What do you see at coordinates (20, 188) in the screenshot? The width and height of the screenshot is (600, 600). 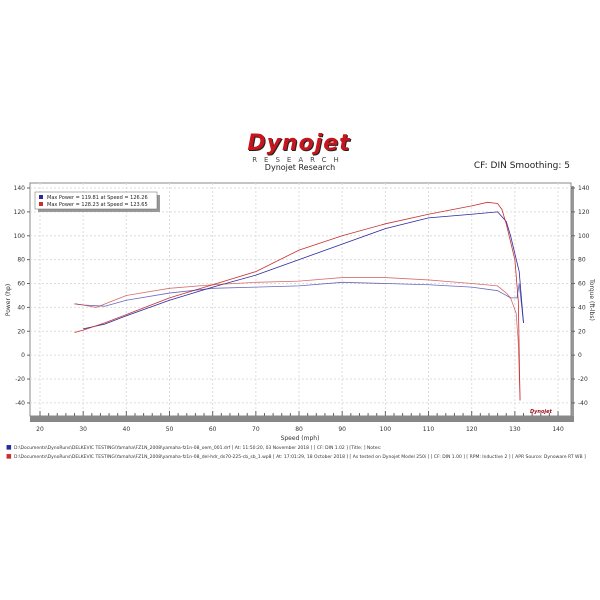 I see `y-tick-label: 140` at bounding box center [20, 188].